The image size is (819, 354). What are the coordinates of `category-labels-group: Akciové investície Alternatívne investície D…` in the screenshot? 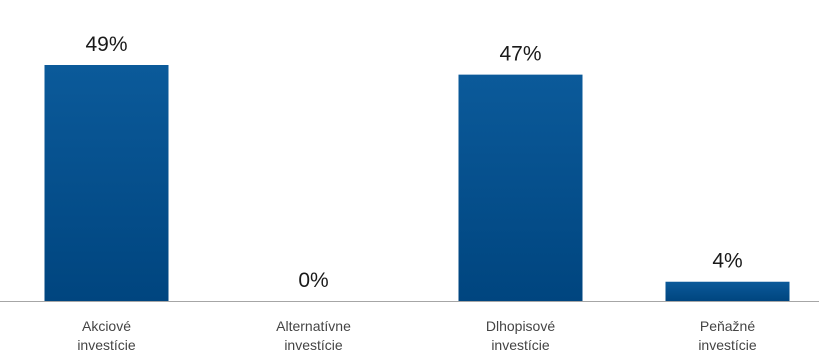 It's located at (417, 335).